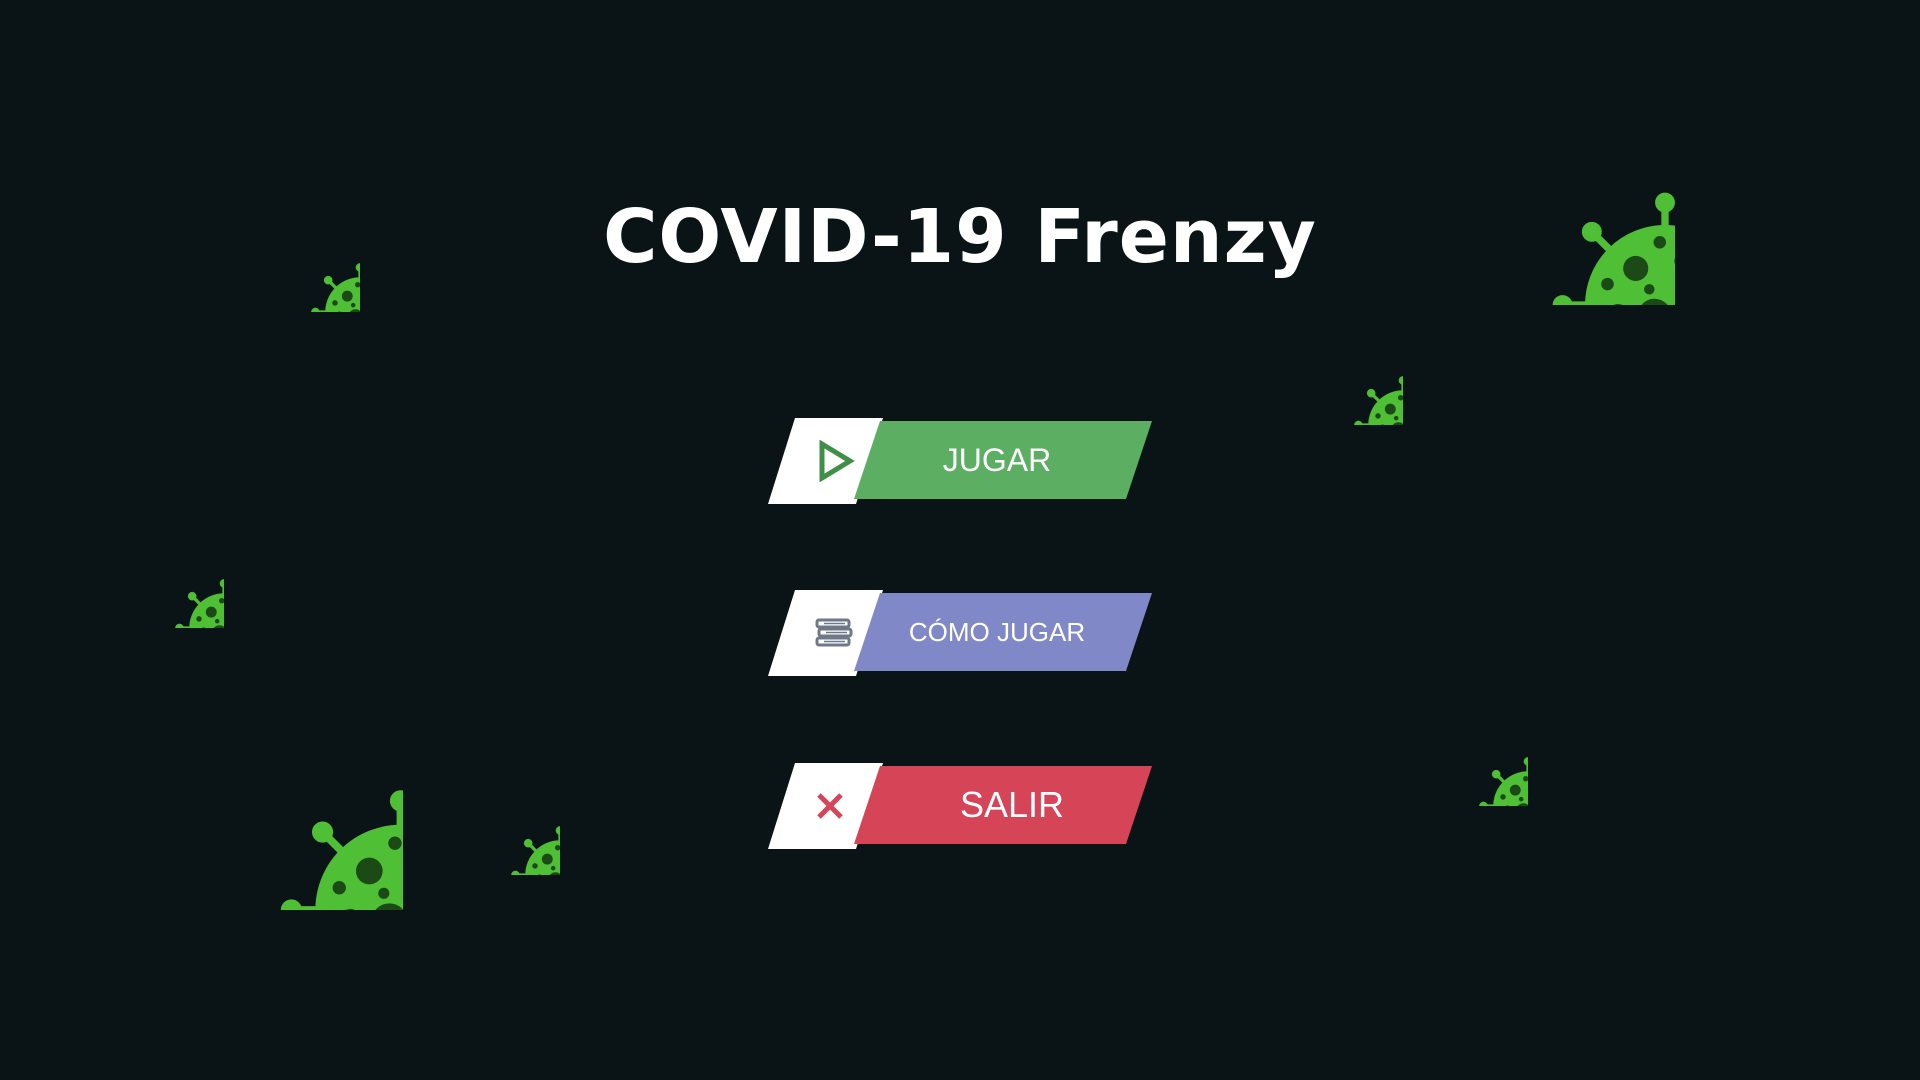 The width and height of the screenshot is (1920, 1080). What do you see at coordinates (836, 461) in the screenshot?
I see `play-triangle-icon` at bounding box center [836, 461].